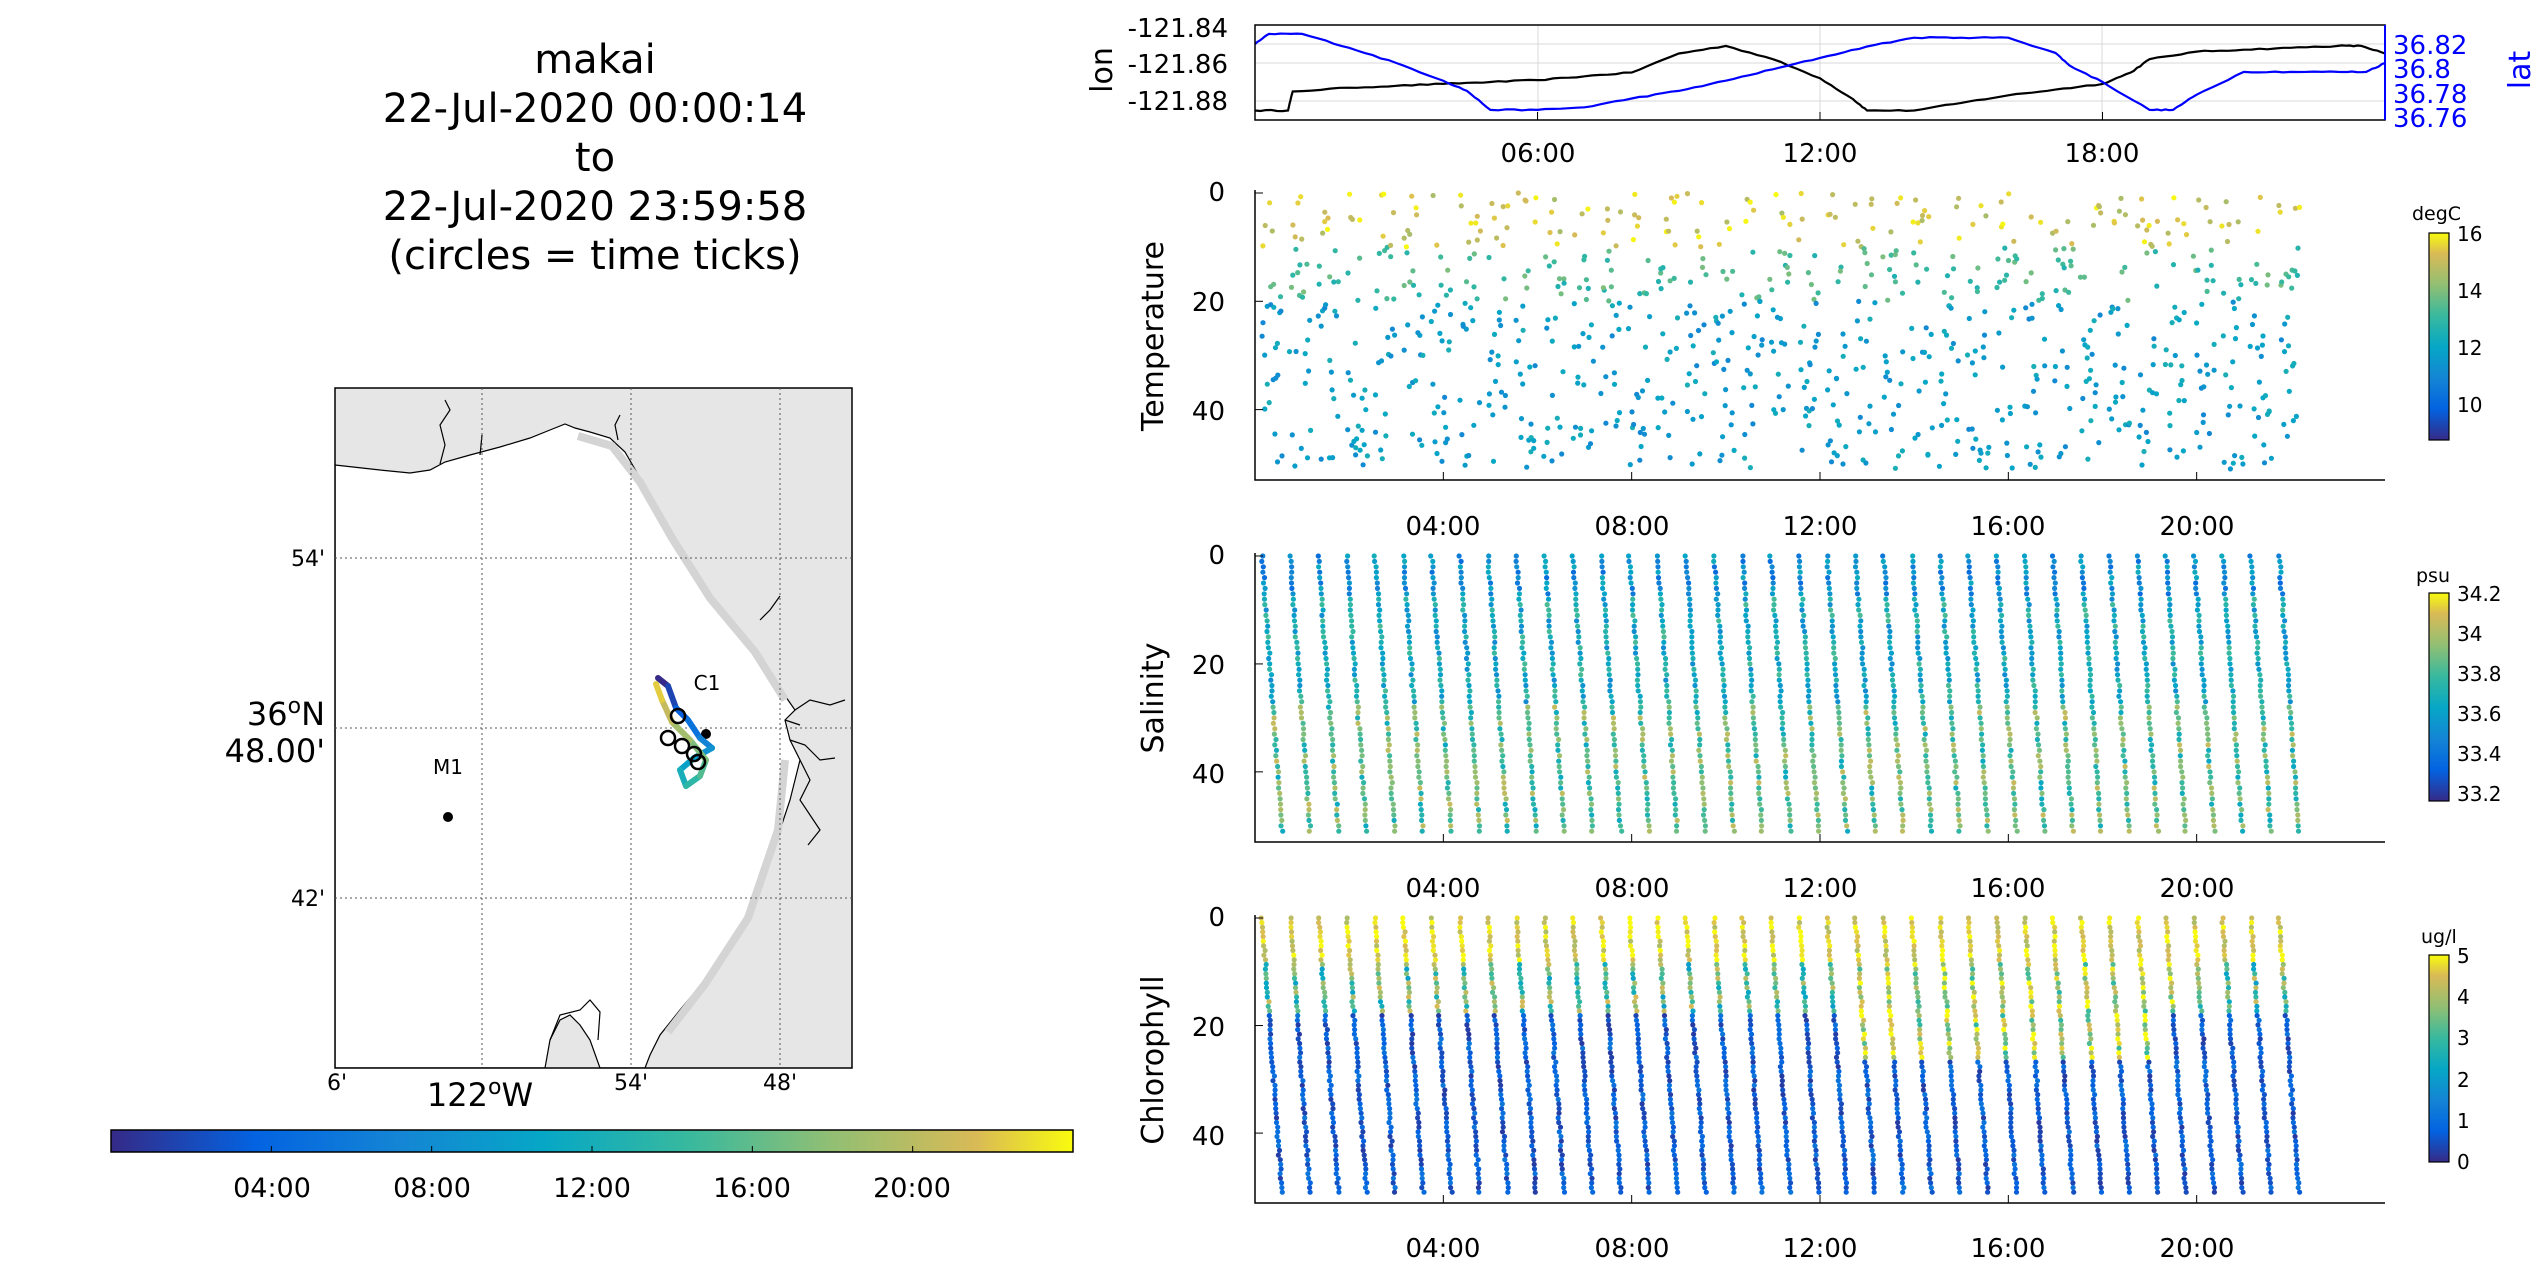 Image resolution: width=2545 pixels, height=1273 pixels. What do you see at coordinates (2469, 348) in the screenshot?
I see `temperature-cb-tick-12: 12` at bounding box center [2469, 348].